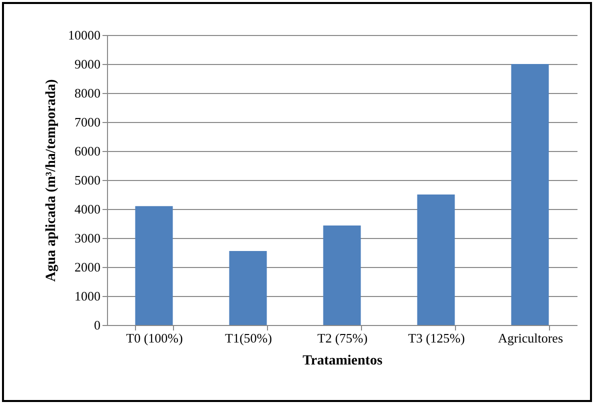  I want to click on x-tick-label: T1(50%), so click(248, 338).